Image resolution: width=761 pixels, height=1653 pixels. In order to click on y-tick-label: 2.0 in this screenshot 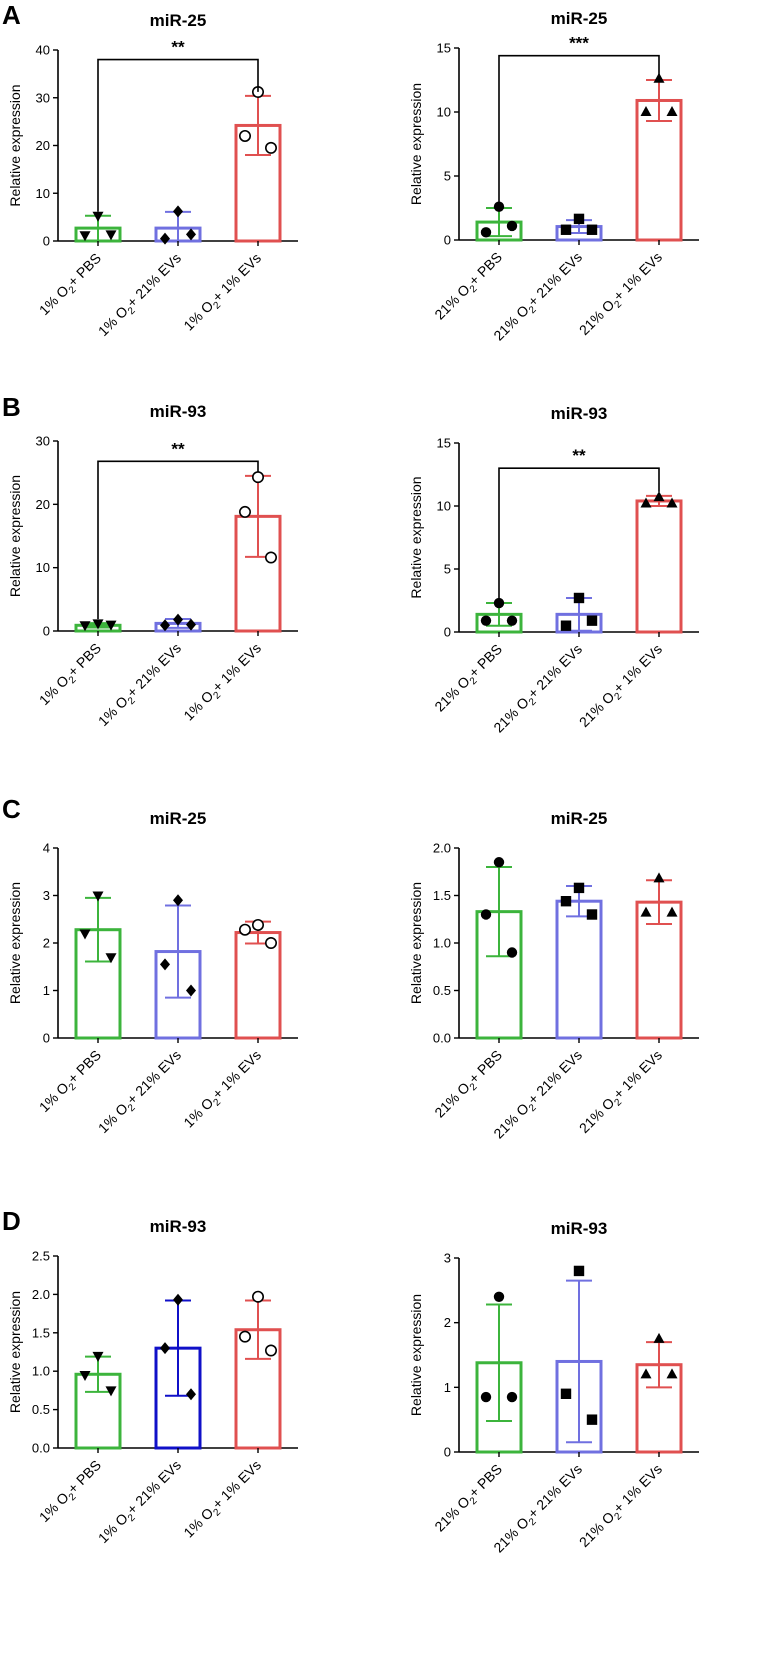, I will do `click(41, 1294)`.